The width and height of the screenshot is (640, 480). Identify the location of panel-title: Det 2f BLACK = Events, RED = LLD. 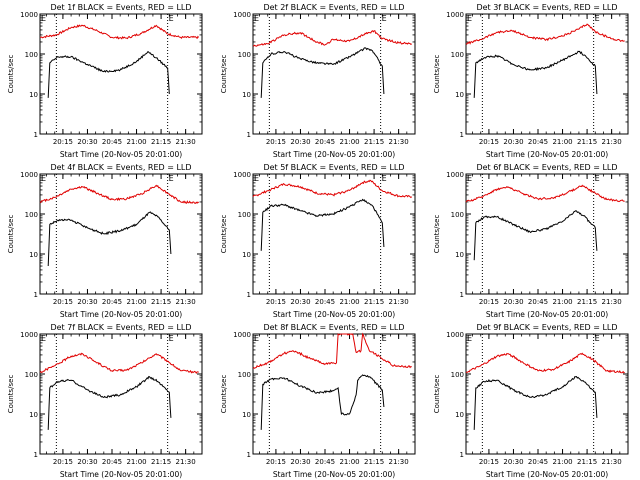
(333, 7).